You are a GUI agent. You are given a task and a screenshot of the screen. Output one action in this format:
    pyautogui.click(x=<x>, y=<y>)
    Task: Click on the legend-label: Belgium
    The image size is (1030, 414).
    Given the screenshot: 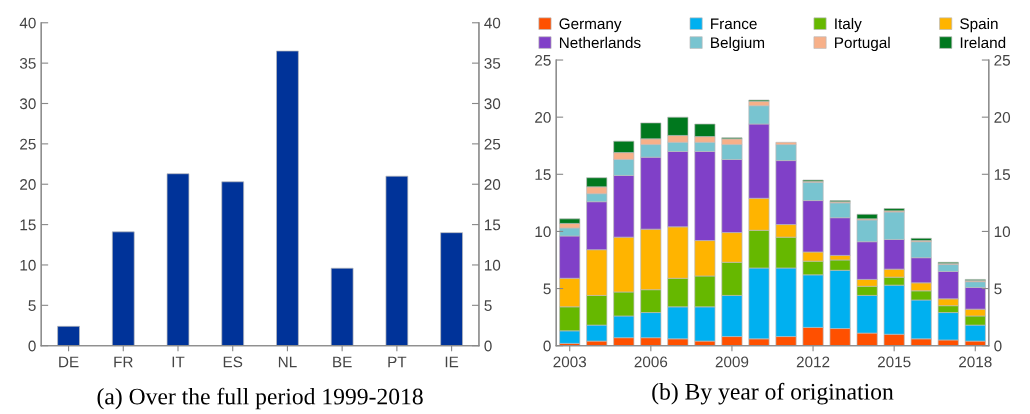 What is the action you would take?
    pyautogui.click(x=738, y=44)
    